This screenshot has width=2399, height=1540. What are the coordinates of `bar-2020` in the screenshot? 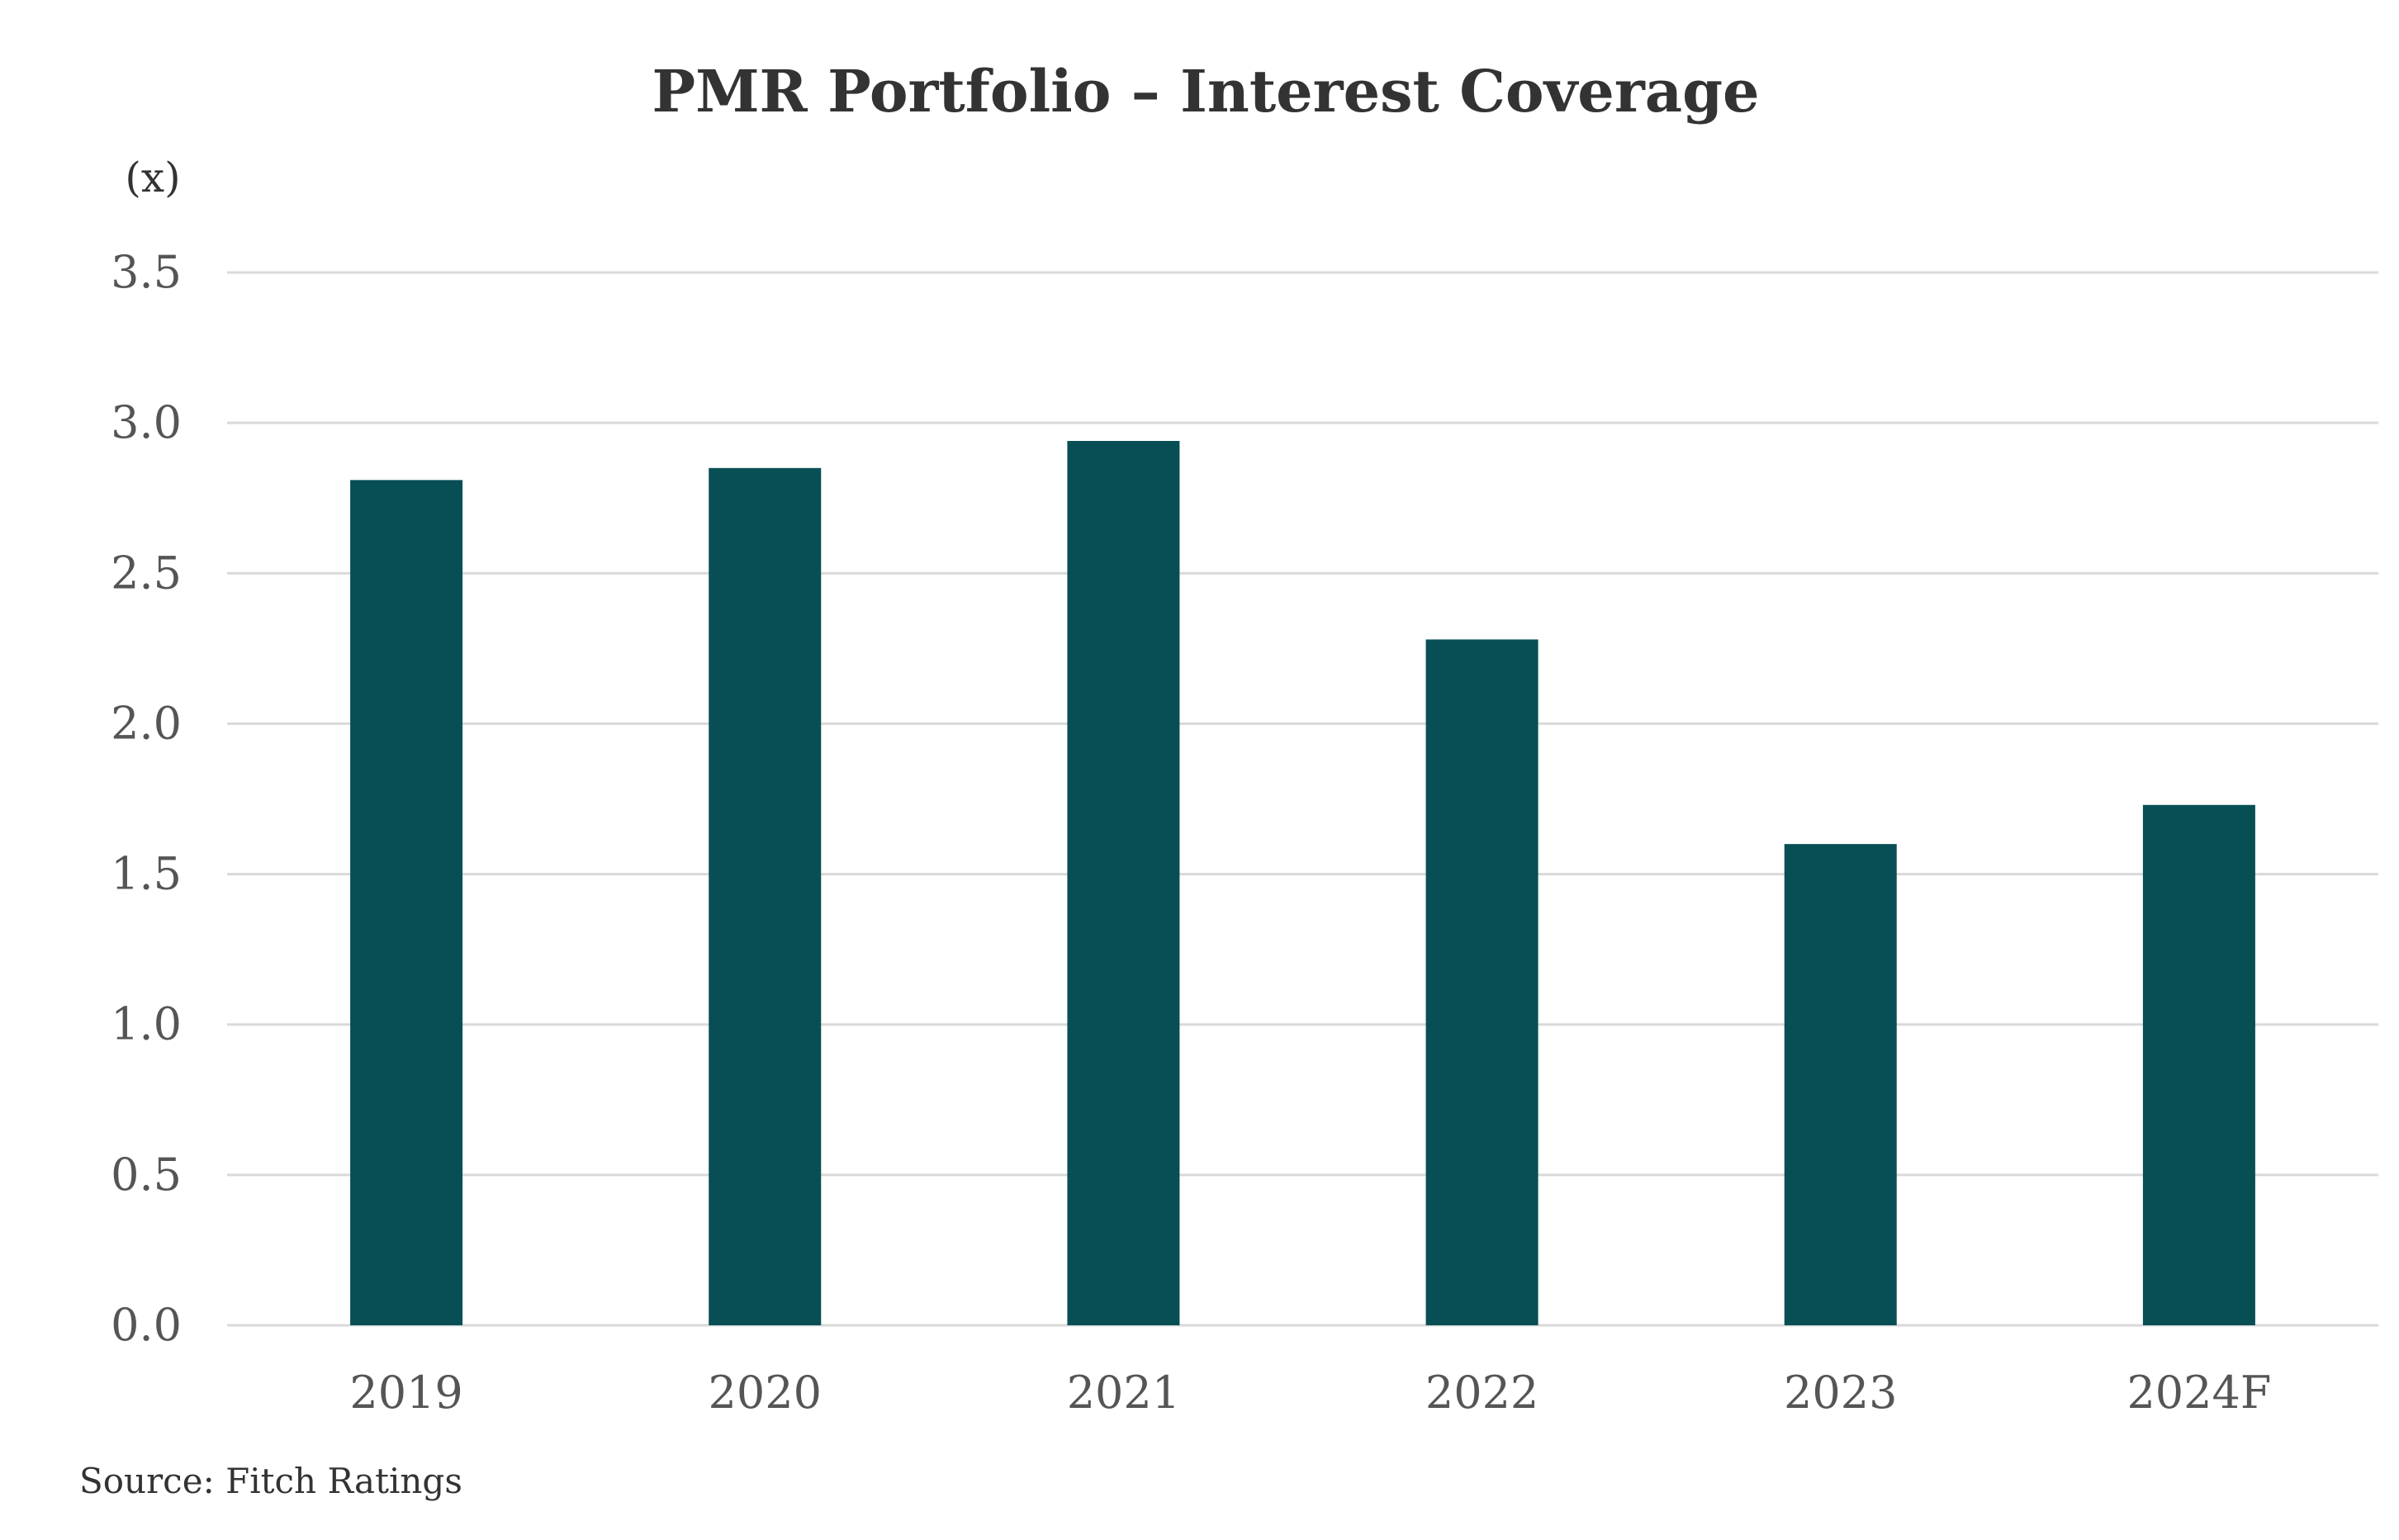 It's located at (765, 897).